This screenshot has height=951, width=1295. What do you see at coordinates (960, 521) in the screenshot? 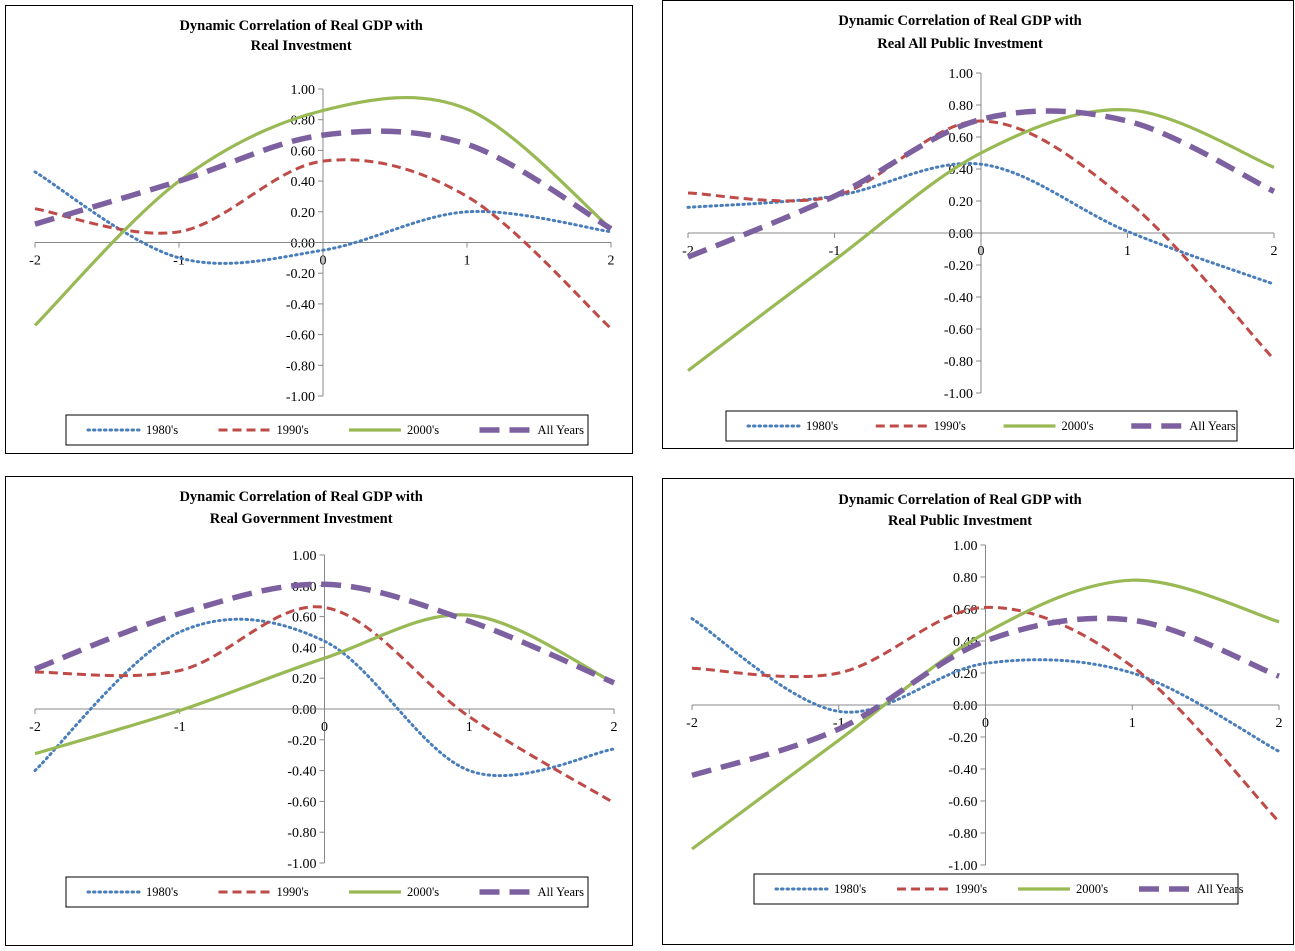
I see `chart-title-line: Real Public Investment` at bounding box center [960, 521].